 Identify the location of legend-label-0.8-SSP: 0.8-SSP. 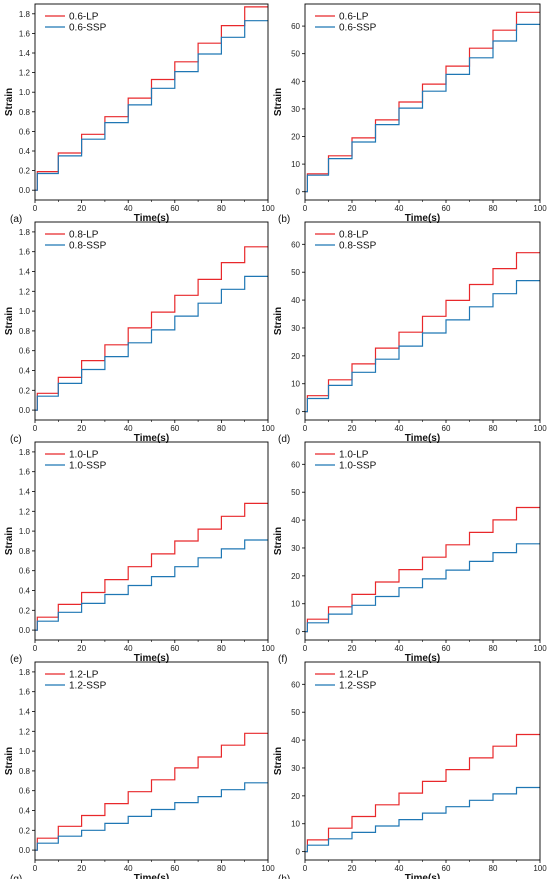
(88, 246).